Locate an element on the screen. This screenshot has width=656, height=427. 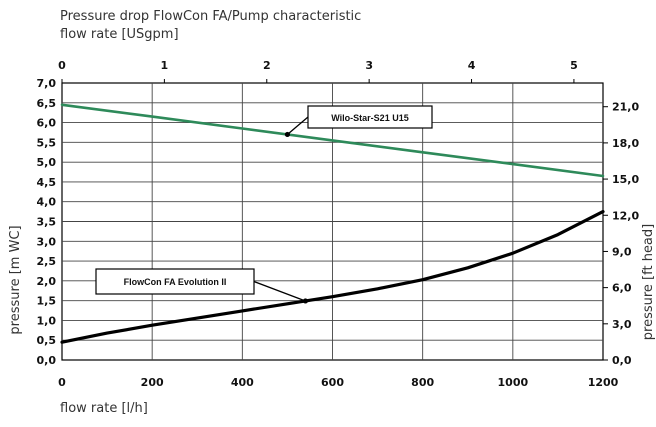
right-tick-label: 21,0 is located at coordinates (625, 107).